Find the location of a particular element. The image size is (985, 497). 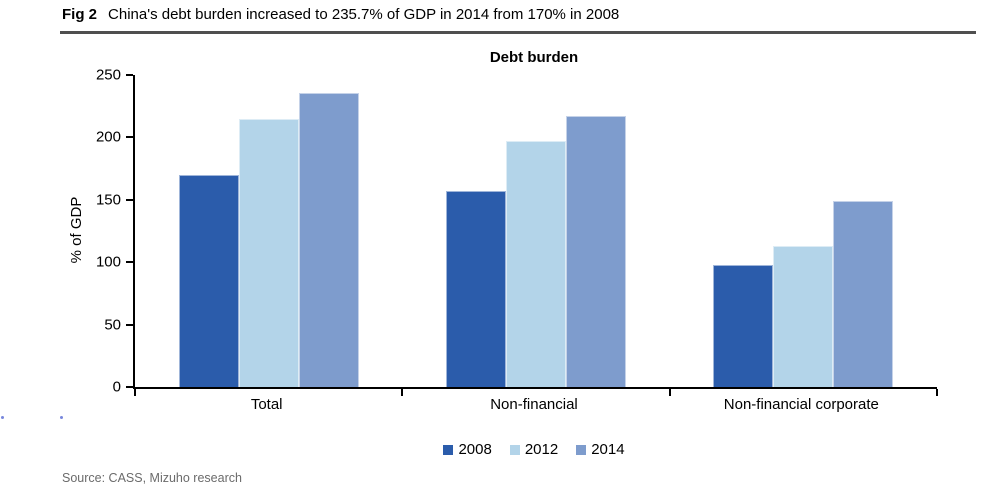

legend-item-2008: 2008 is located at coordinates (467, 449).